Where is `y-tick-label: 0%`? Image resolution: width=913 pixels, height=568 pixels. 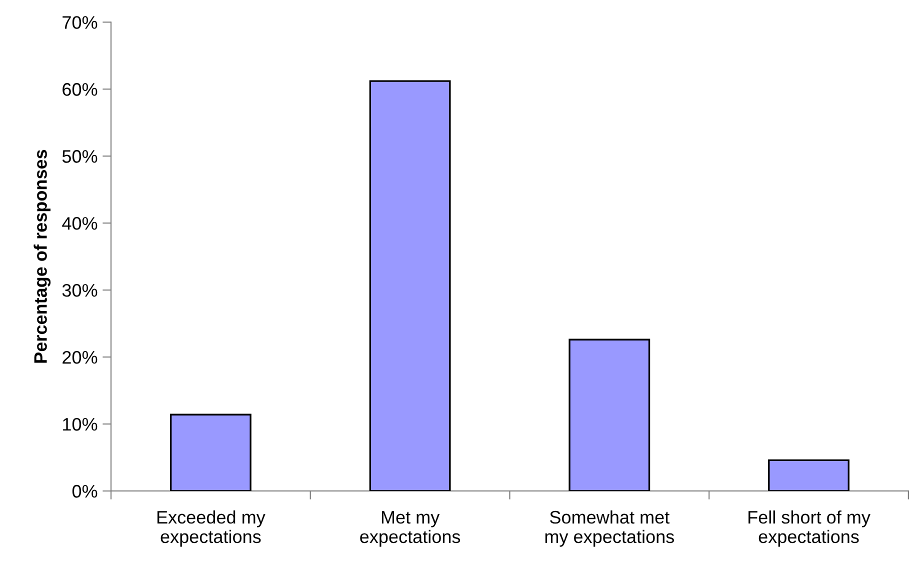 y-tick-label: 0% is located at coordinates (85, 491).